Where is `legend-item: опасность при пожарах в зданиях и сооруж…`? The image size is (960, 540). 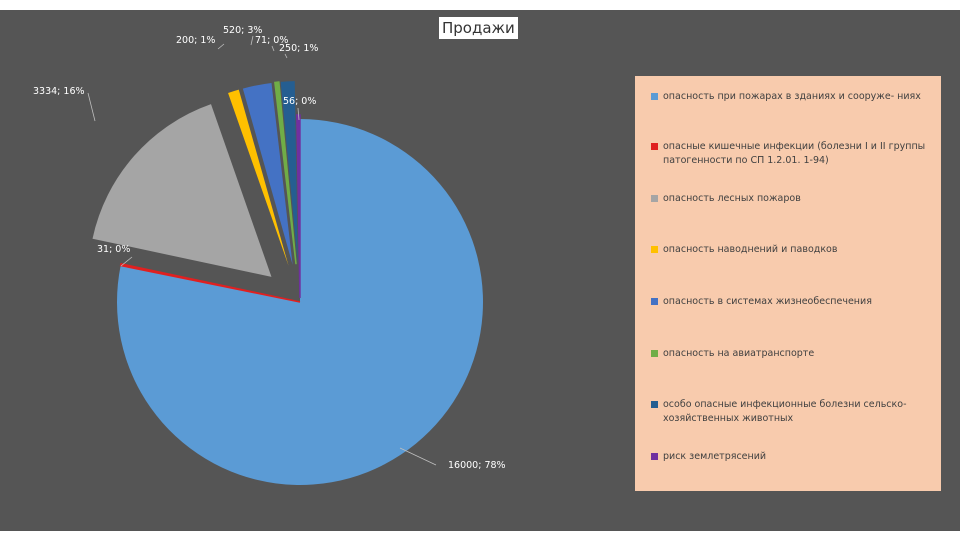
legend-item: опасность при пожарах в зданиях и сооруж… is located at coordinates (791, 97).